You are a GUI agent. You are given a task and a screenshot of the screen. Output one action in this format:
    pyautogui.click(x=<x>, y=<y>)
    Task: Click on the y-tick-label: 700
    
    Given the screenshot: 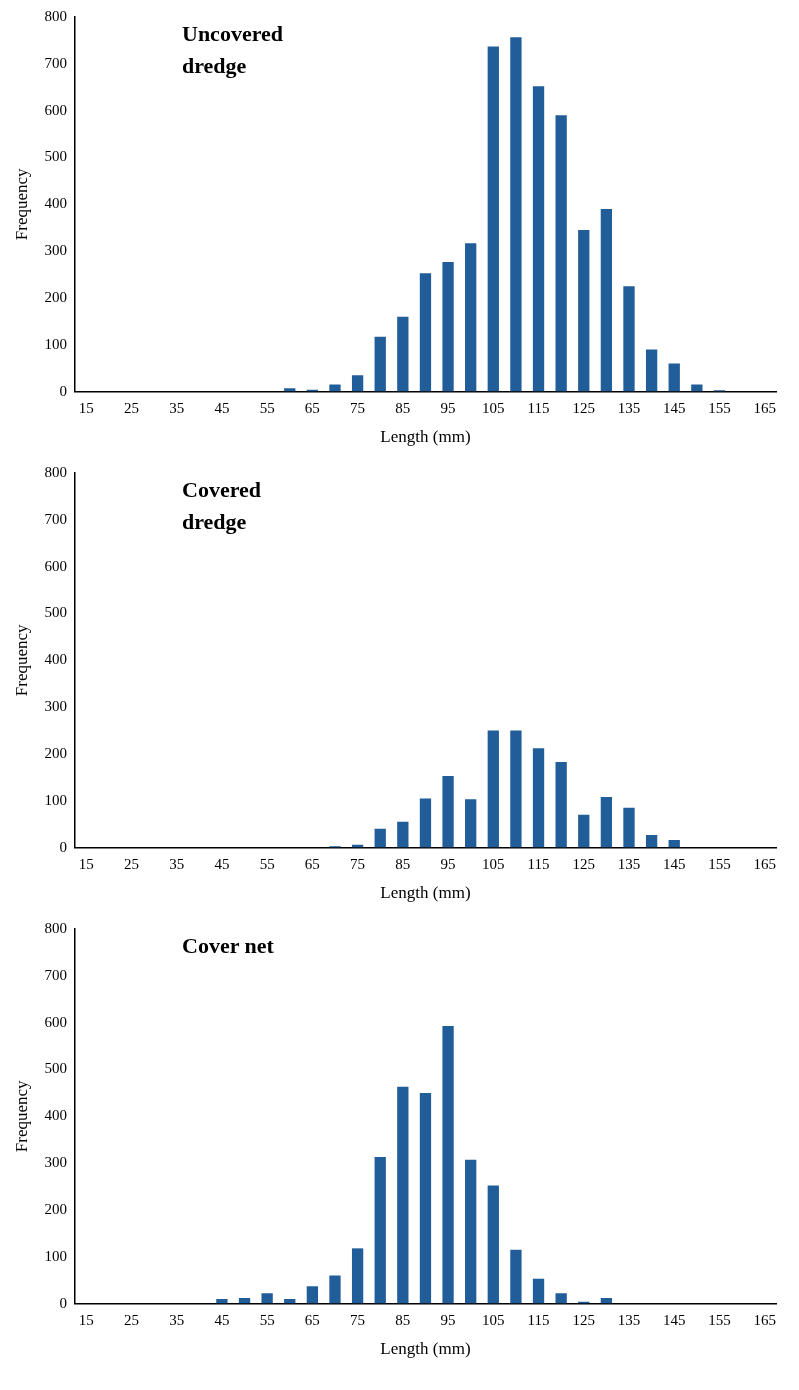 What is the action you would take?
    pyautogui.click(x=55, y=518)
    